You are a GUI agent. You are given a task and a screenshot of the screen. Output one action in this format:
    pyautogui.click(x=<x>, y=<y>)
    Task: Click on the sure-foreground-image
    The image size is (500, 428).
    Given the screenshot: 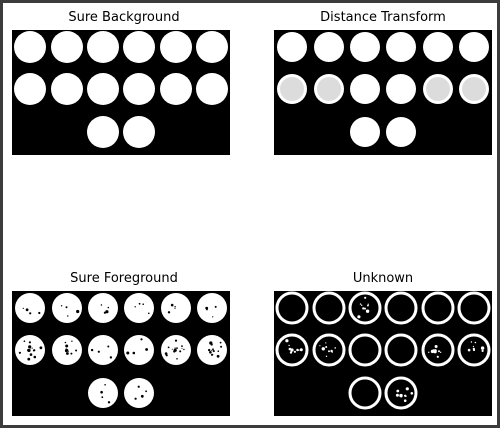 What is the action you would take?
    pyautogui.click(x=121, y=353)
    